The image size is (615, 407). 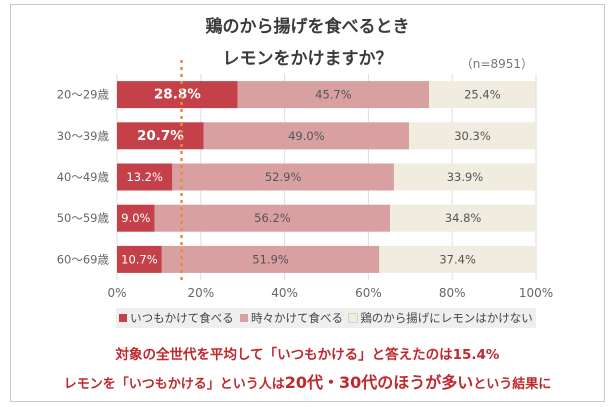 I want to click on x-tick-label: 100%, so click(x=536, y=293).